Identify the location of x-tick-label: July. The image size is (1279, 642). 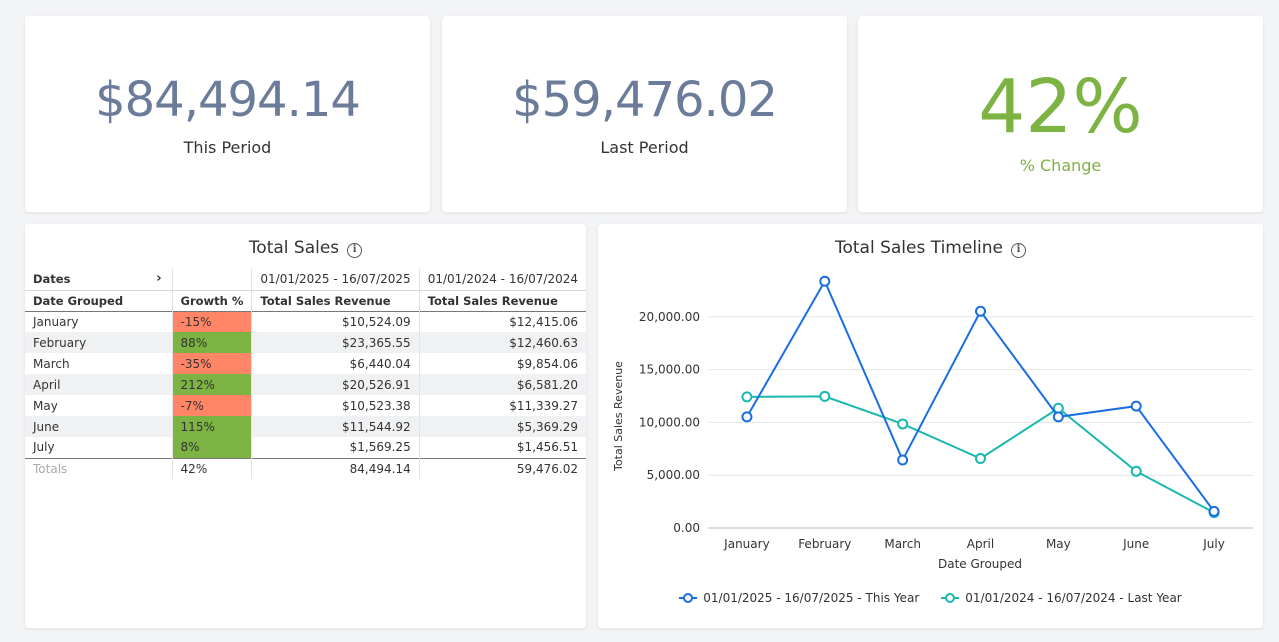
(1213, 544).